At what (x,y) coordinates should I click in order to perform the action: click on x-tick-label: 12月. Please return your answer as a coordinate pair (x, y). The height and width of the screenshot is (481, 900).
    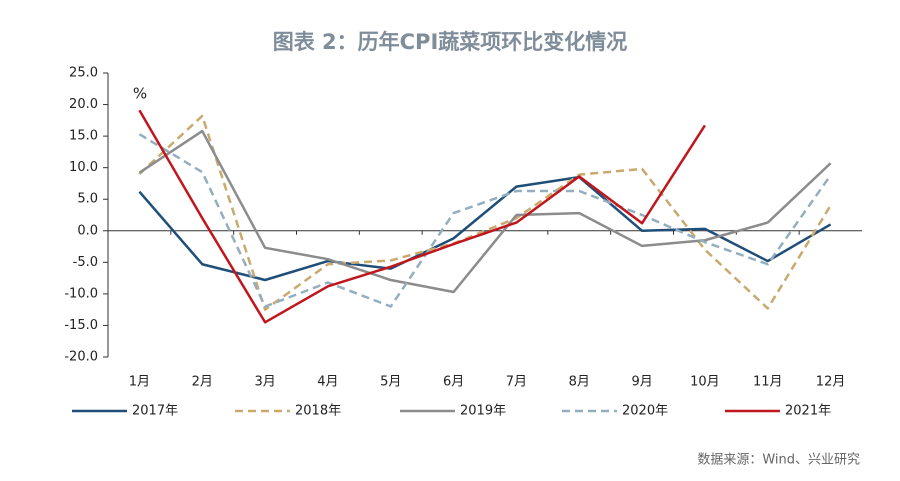
    Looking at the image, I should click on (831, 382).